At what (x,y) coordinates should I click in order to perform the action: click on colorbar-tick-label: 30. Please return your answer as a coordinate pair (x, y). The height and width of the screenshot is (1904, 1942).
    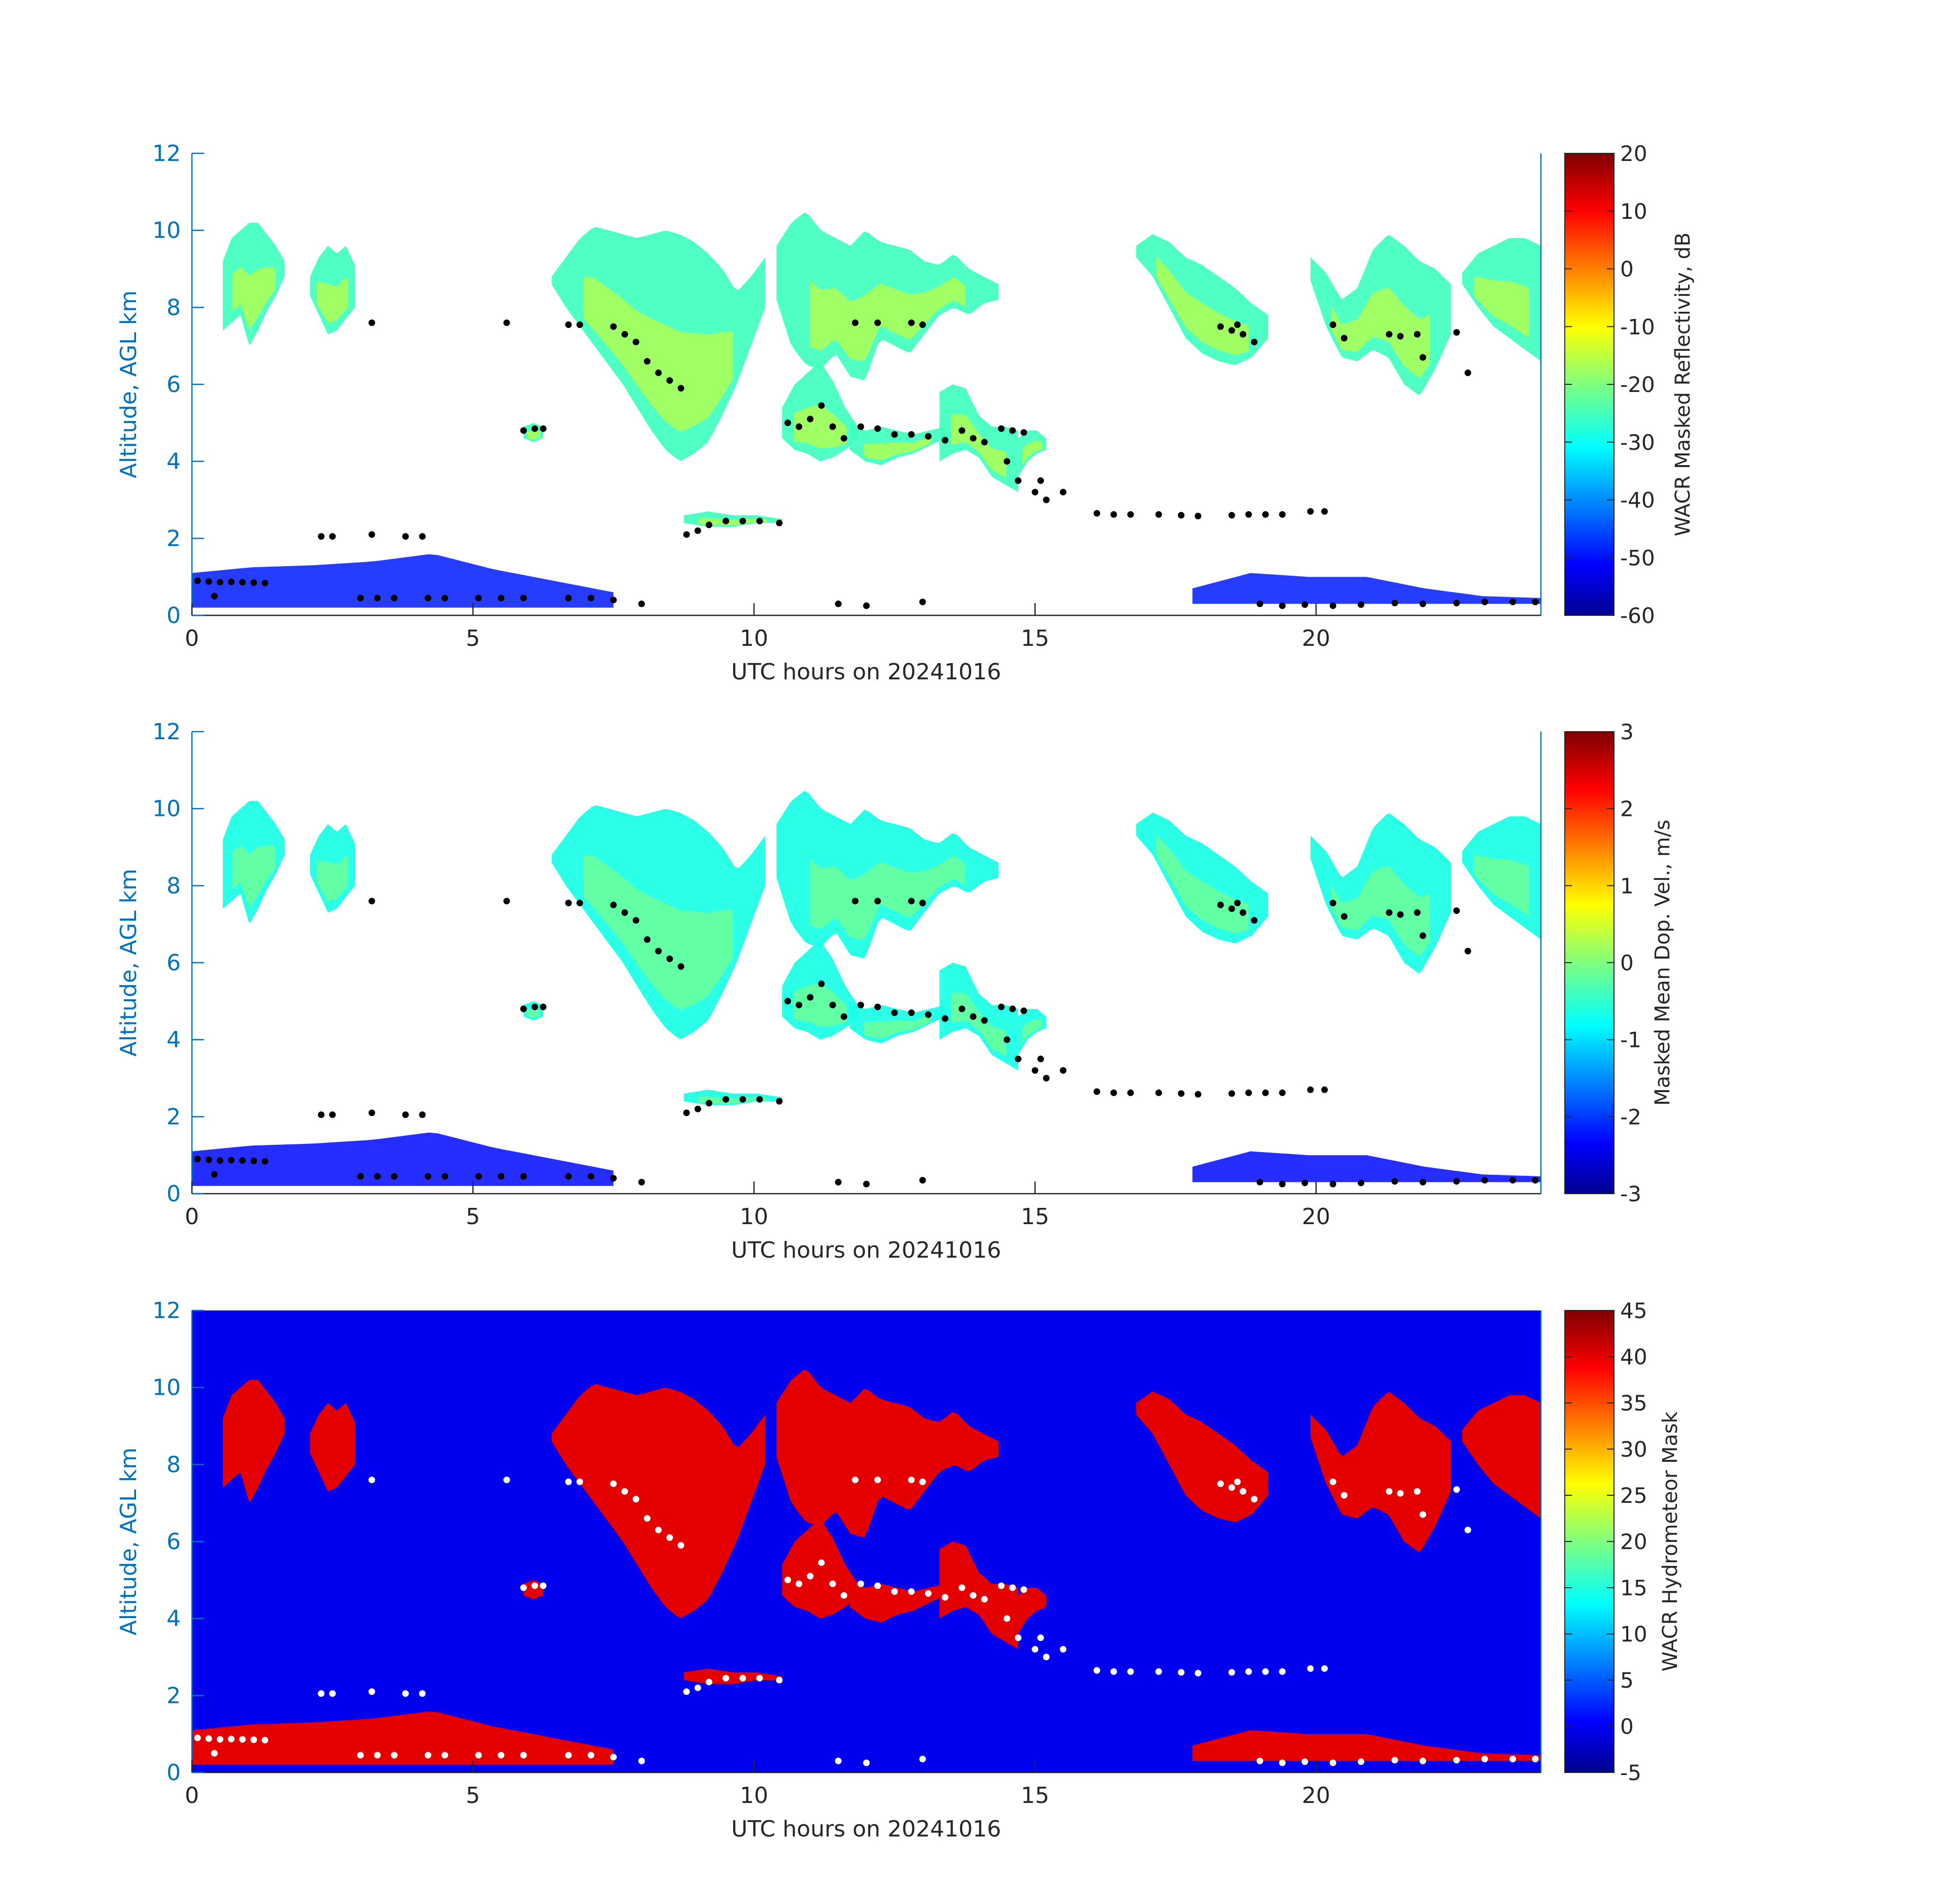
    Looking at the image, I should click on (1633, 1449).